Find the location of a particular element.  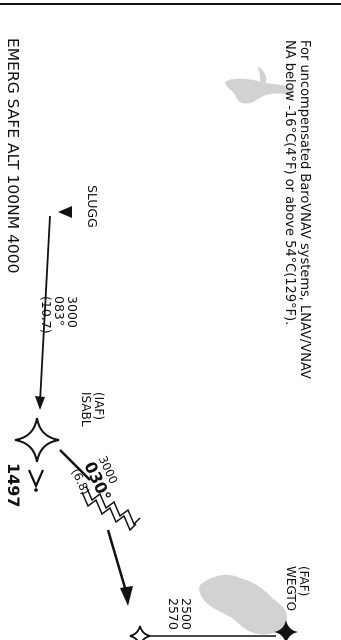

obstacle-icon is located at coordinates (36, 480).